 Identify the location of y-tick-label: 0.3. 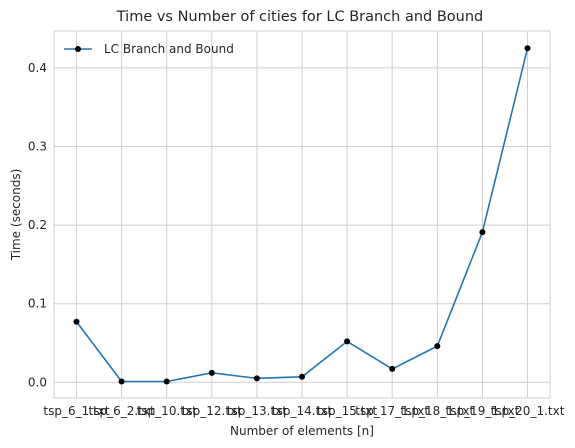
(37, 147).